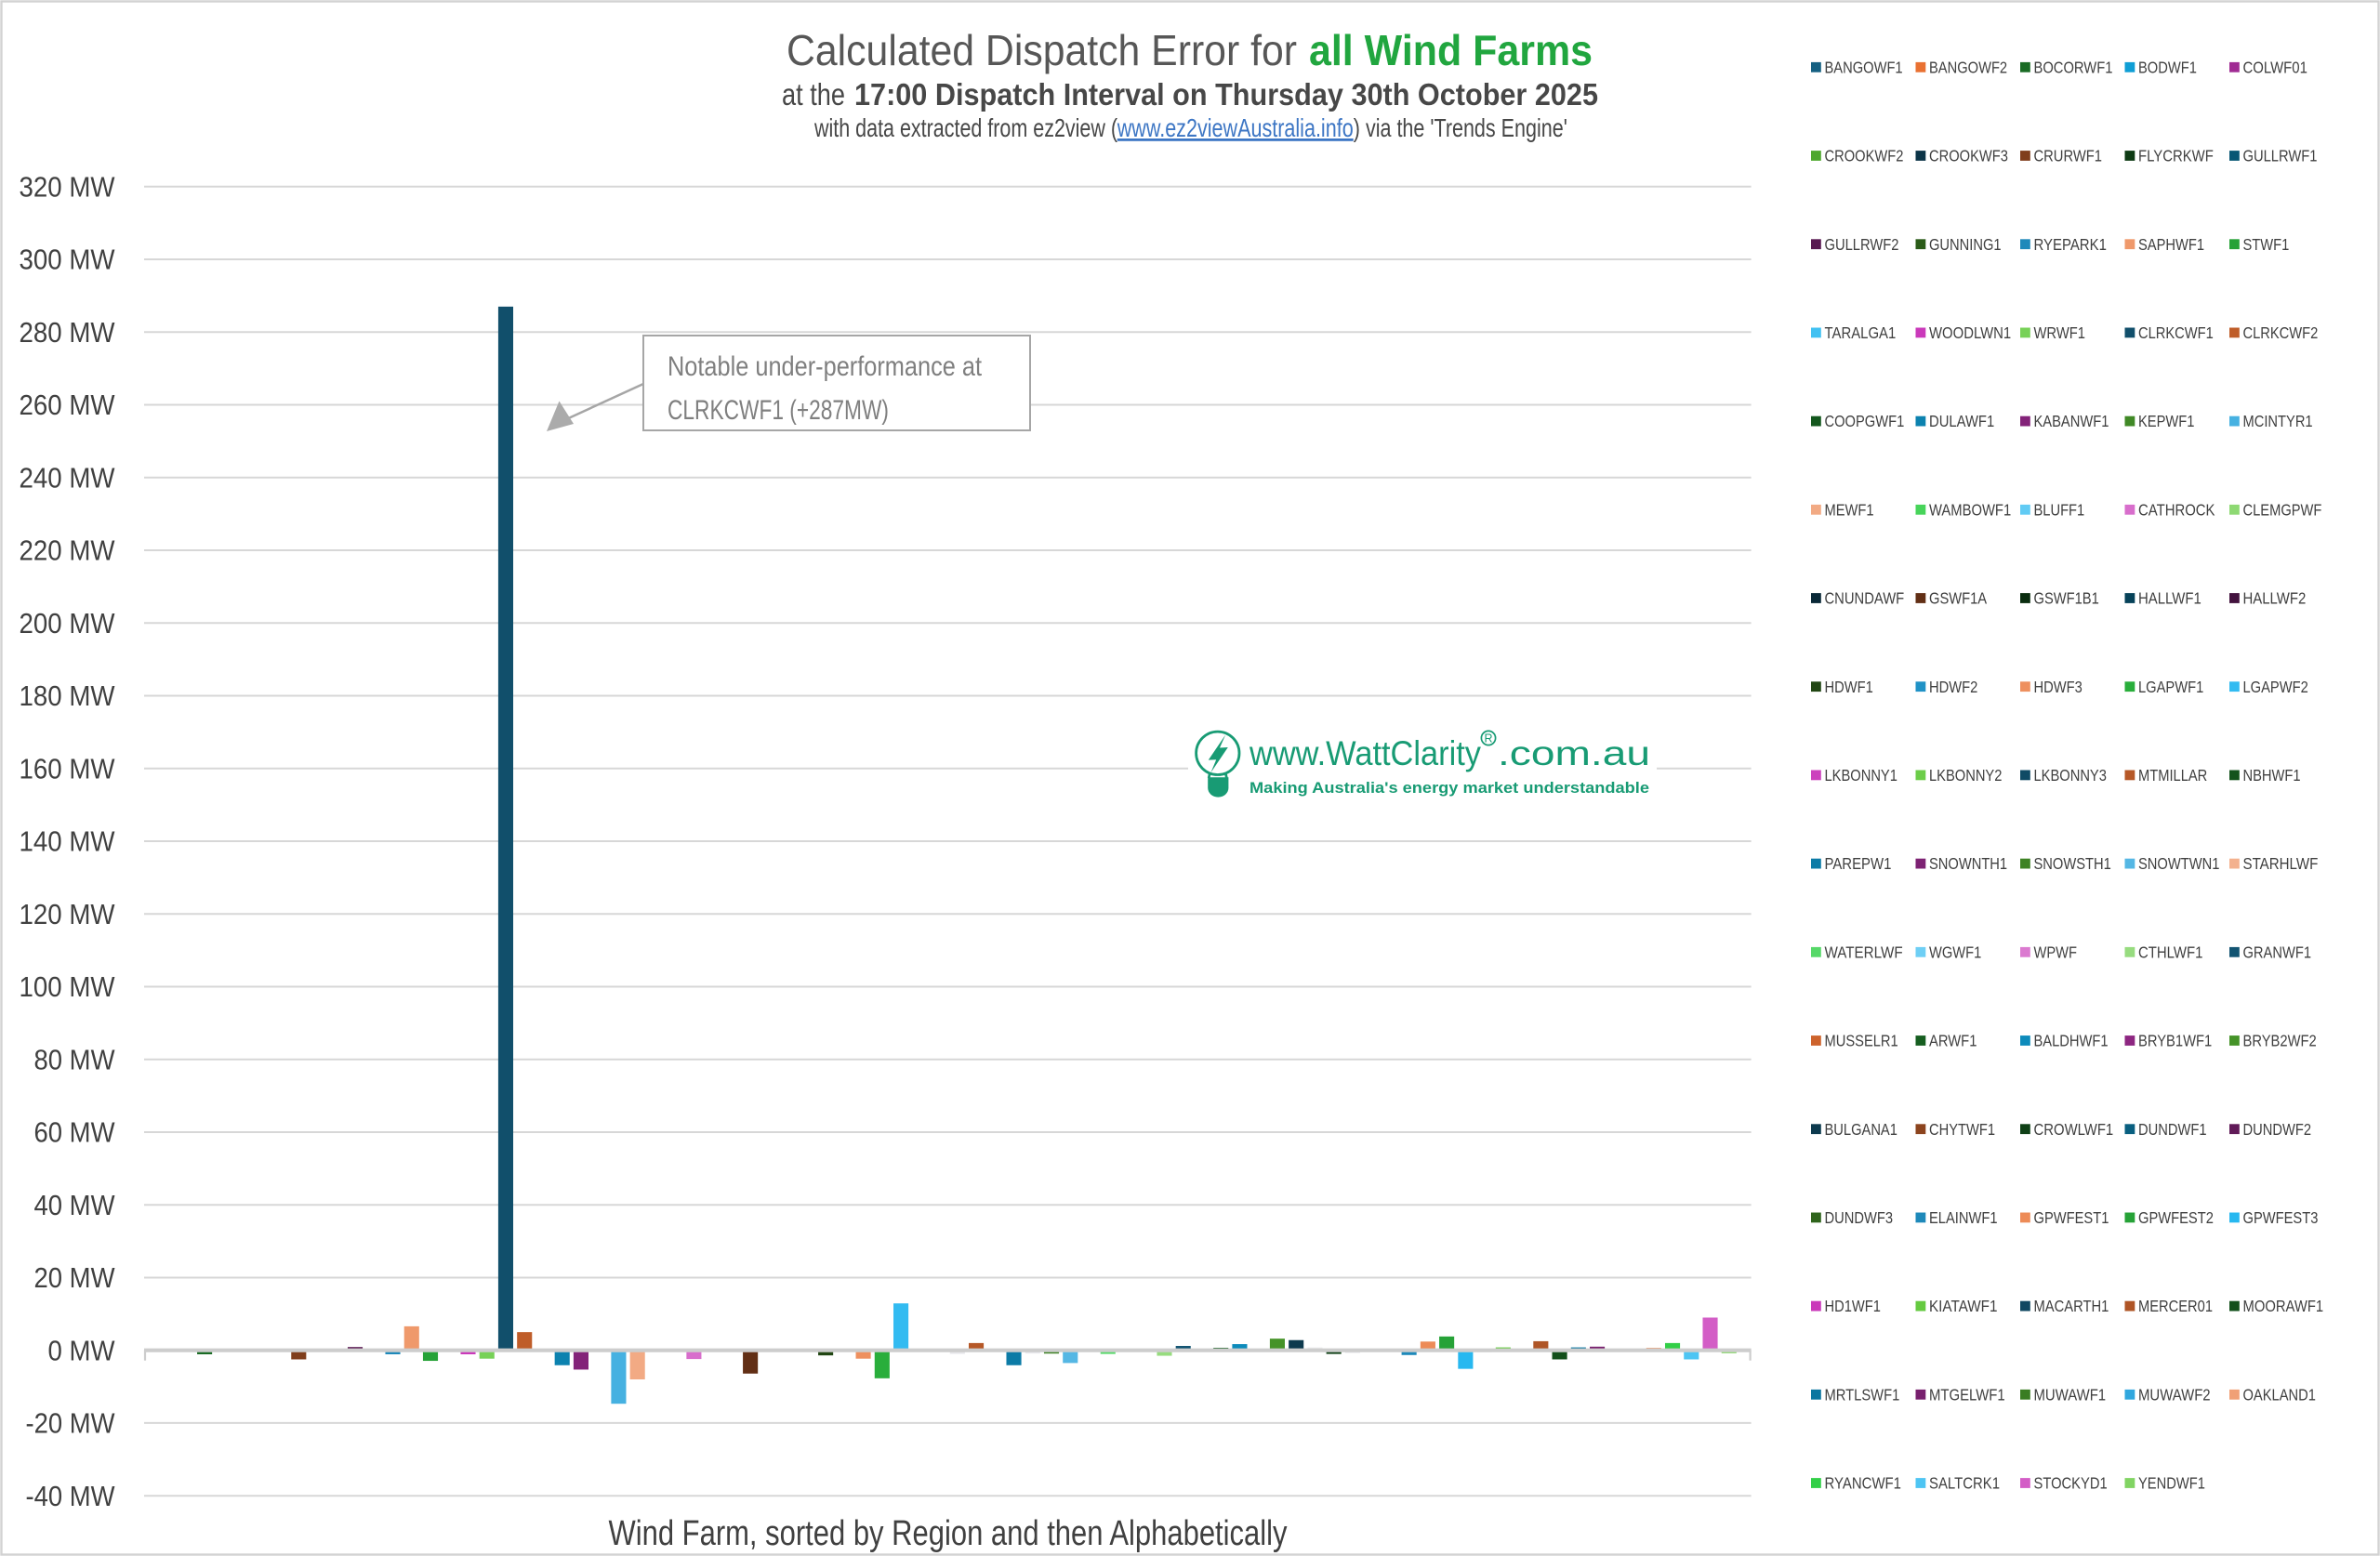 This screenshot has width=2380, height=1556. What do you see at coordinates (2277, 1129) in the screenshot?
I see `svg-text: DUNDWF2` at bounding box center [2277, 1129].